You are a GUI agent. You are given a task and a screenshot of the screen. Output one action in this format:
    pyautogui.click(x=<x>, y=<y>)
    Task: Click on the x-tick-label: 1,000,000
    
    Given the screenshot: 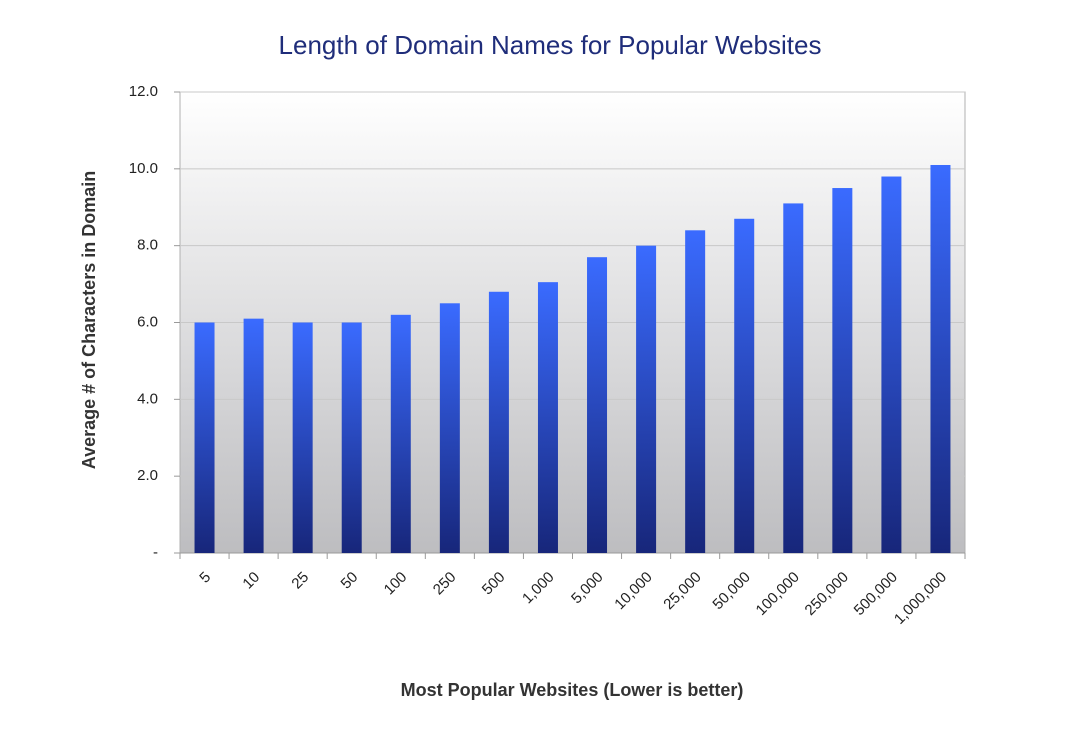 What is the action you would take?
    pyautogui.click(x=920, y=598)
    